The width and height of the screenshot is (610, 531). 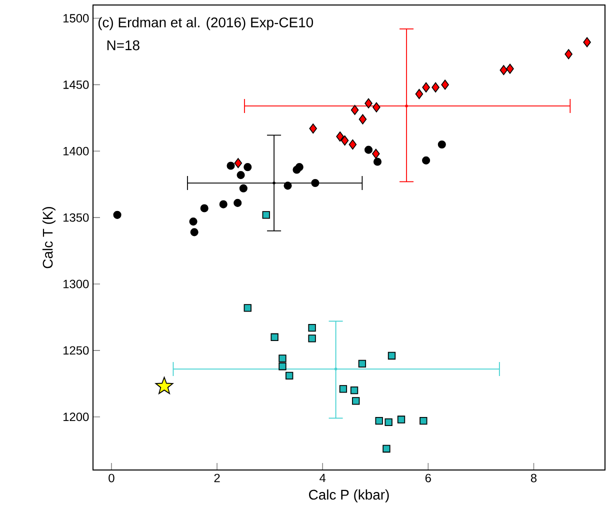 I want to click on text: N=18, so click(x=123, y=45).